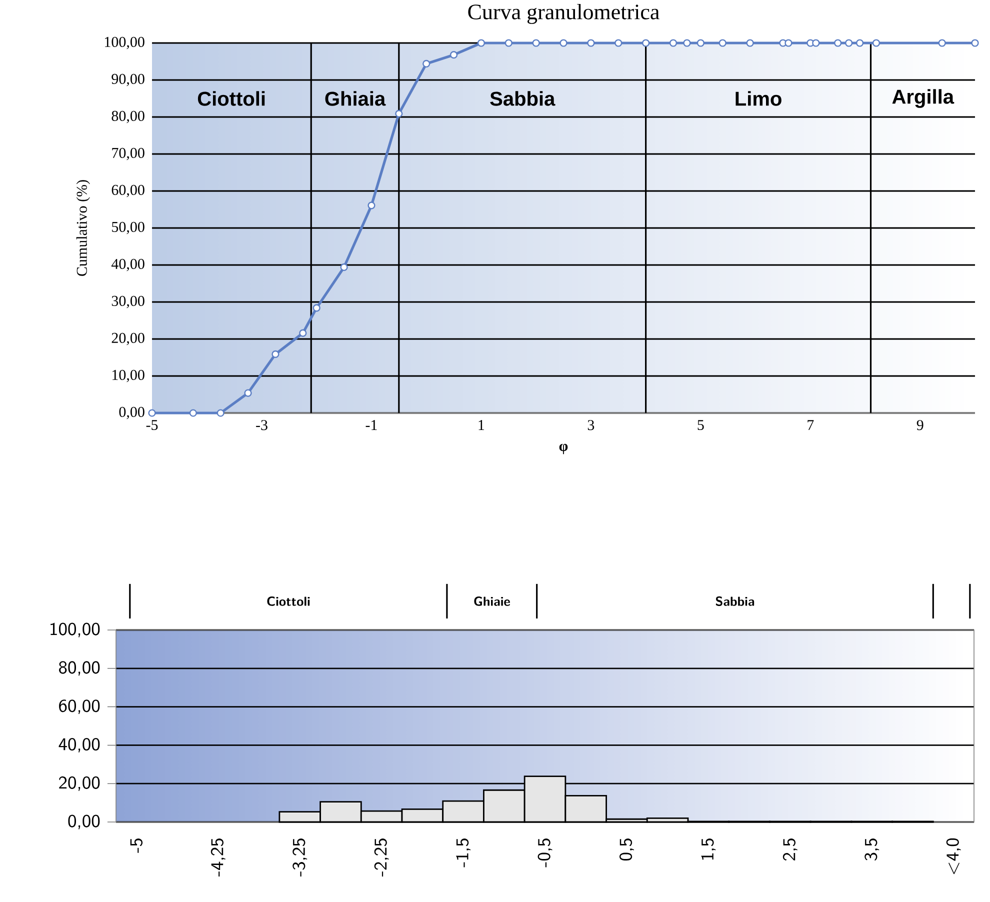  Describe the element at coordinates (371, 425) in the screenshot. I see `x-tick-label: -1` at that location.